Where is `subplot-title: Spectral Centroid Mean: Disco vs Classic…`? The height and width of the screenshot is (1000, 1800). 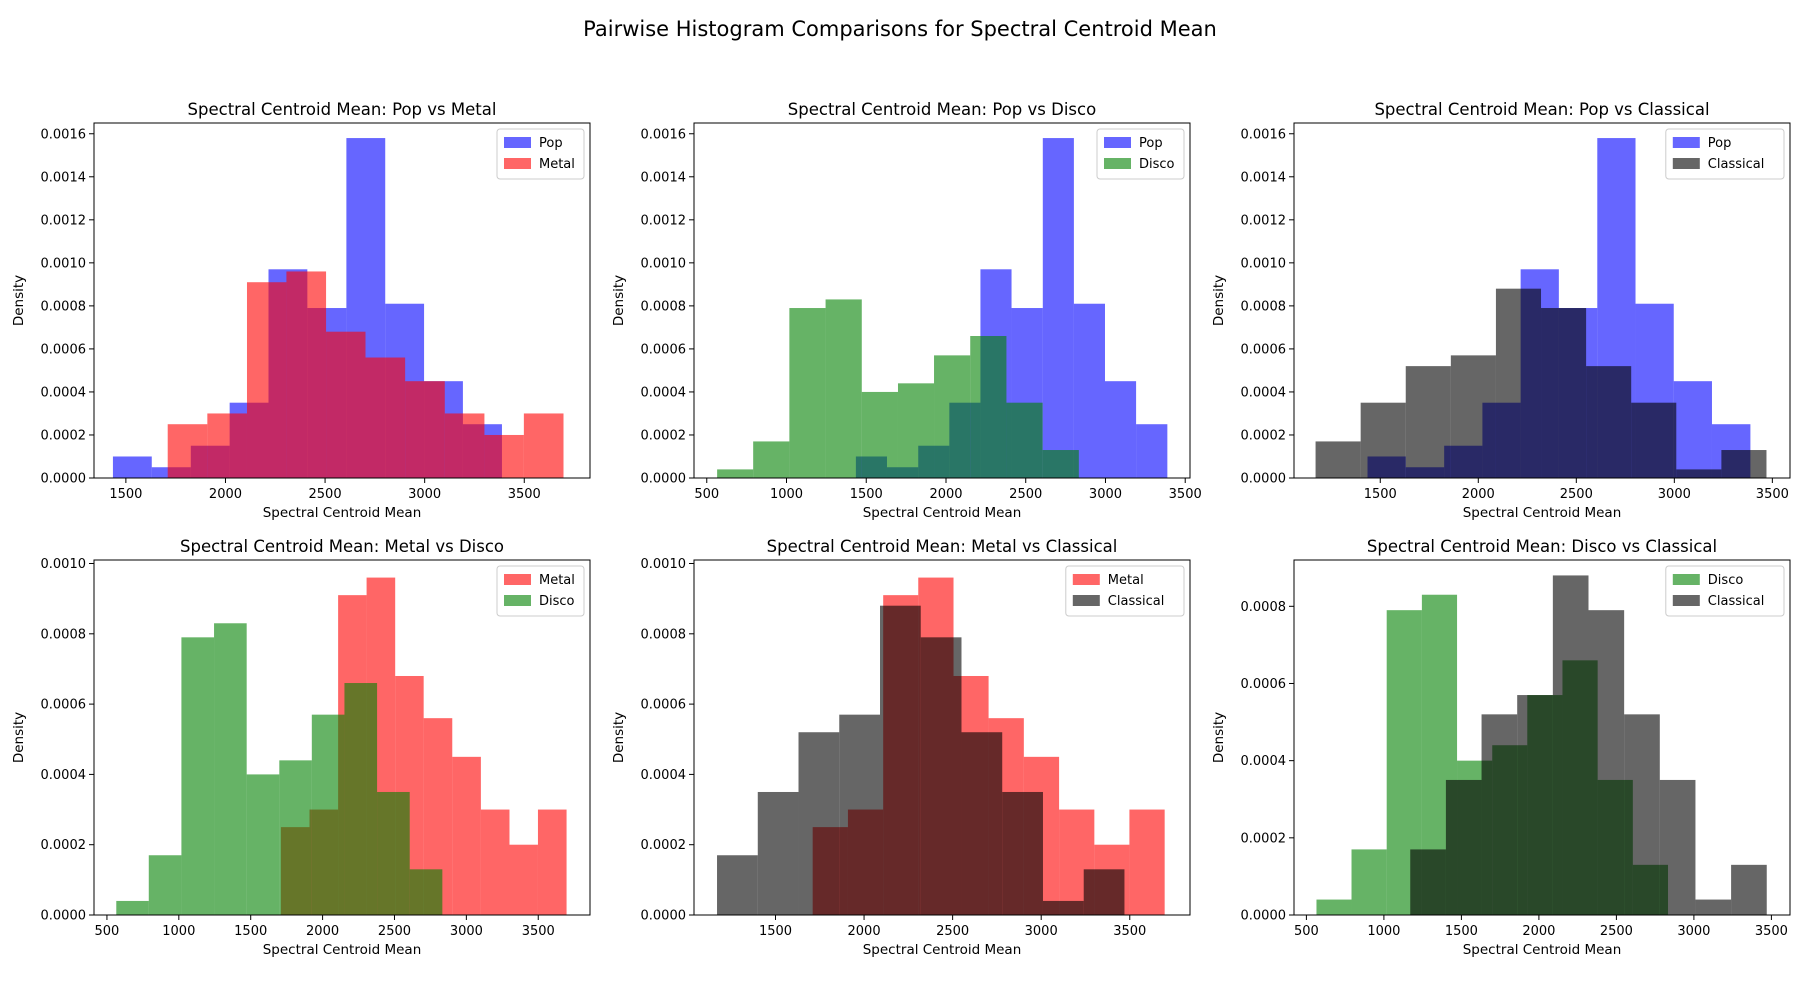
subplot-title: Spectral Centroid Mean: Disco vs Classic… is located at coordinates (1542, 546).